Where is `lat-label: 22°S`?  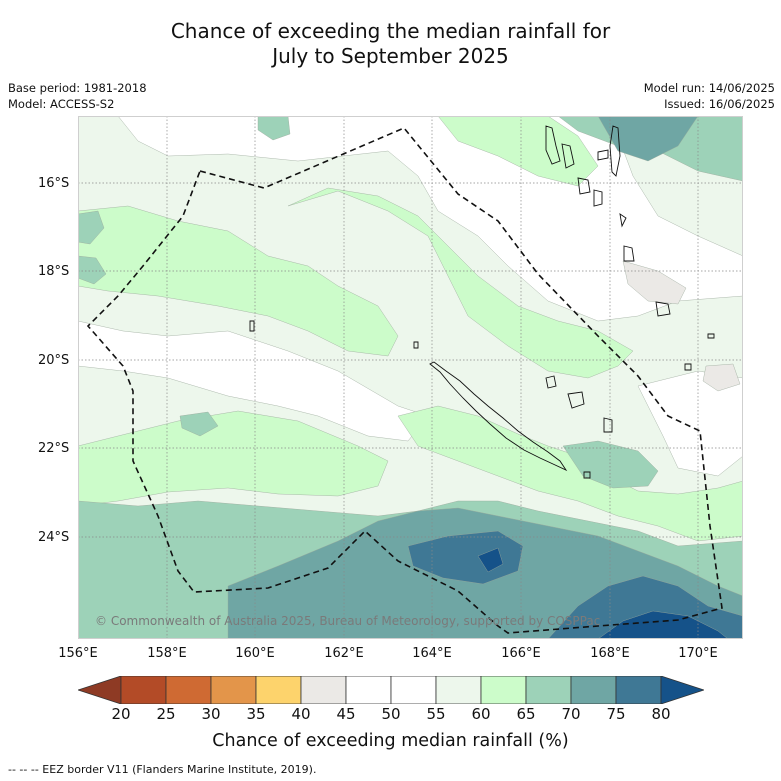
lat-label: 22°S is located at coordinates (54, 448).